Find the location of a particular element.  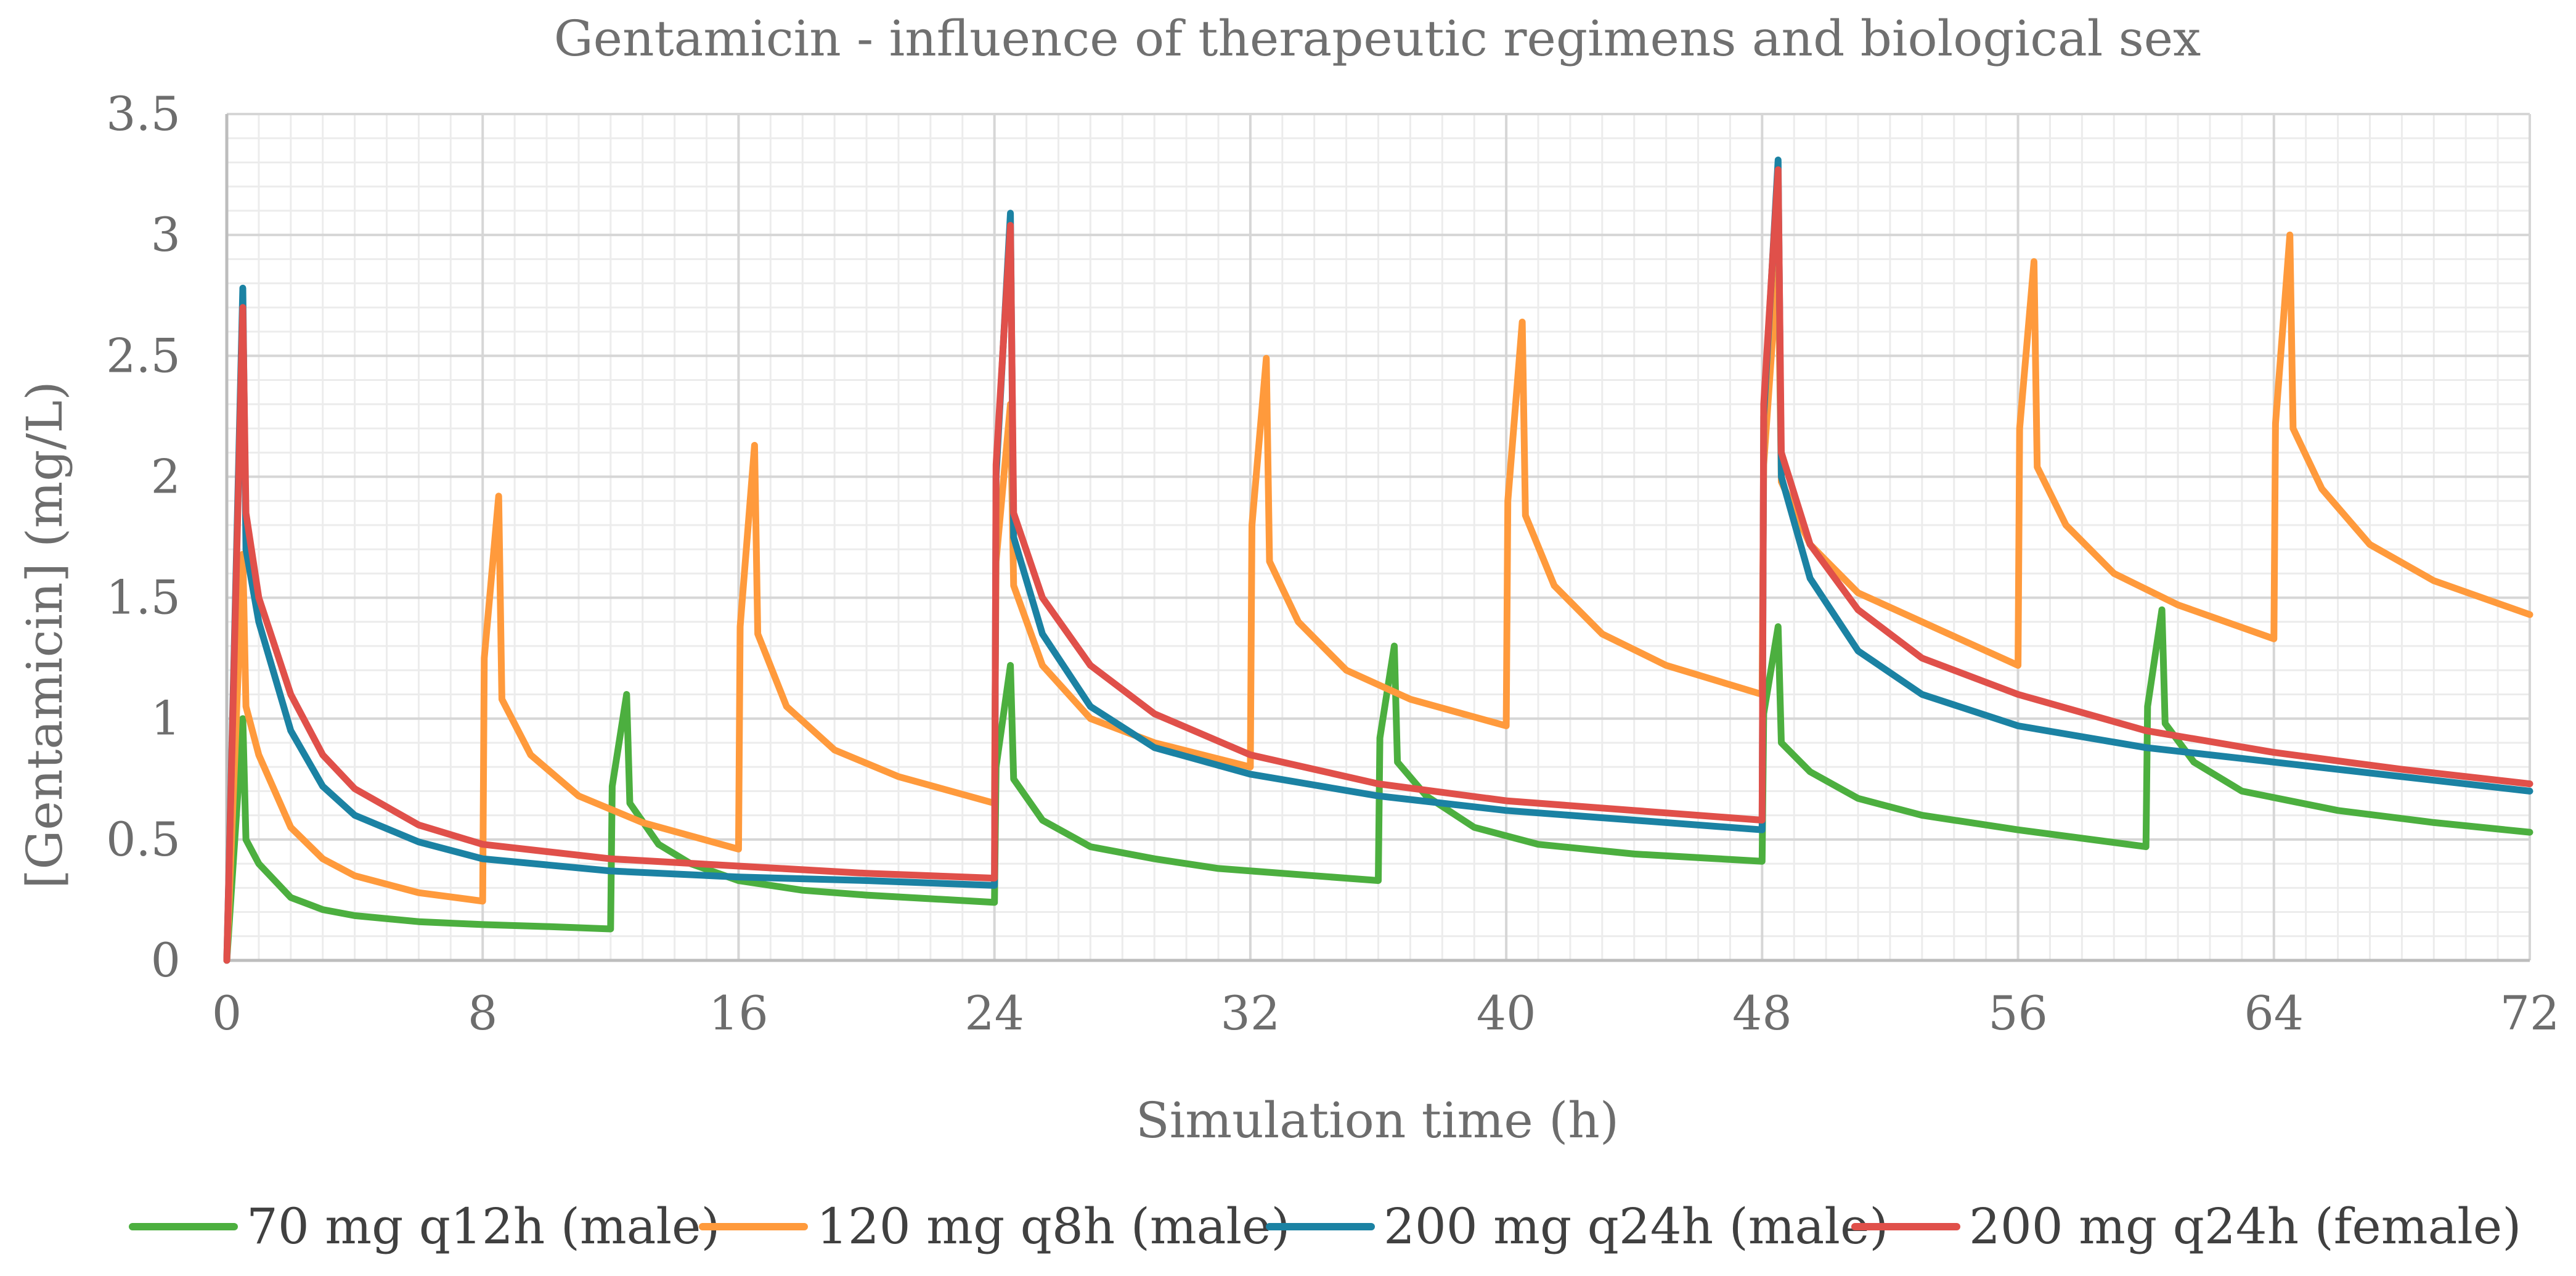

y-tick-label: 3 is located at coordinates (166, 234).